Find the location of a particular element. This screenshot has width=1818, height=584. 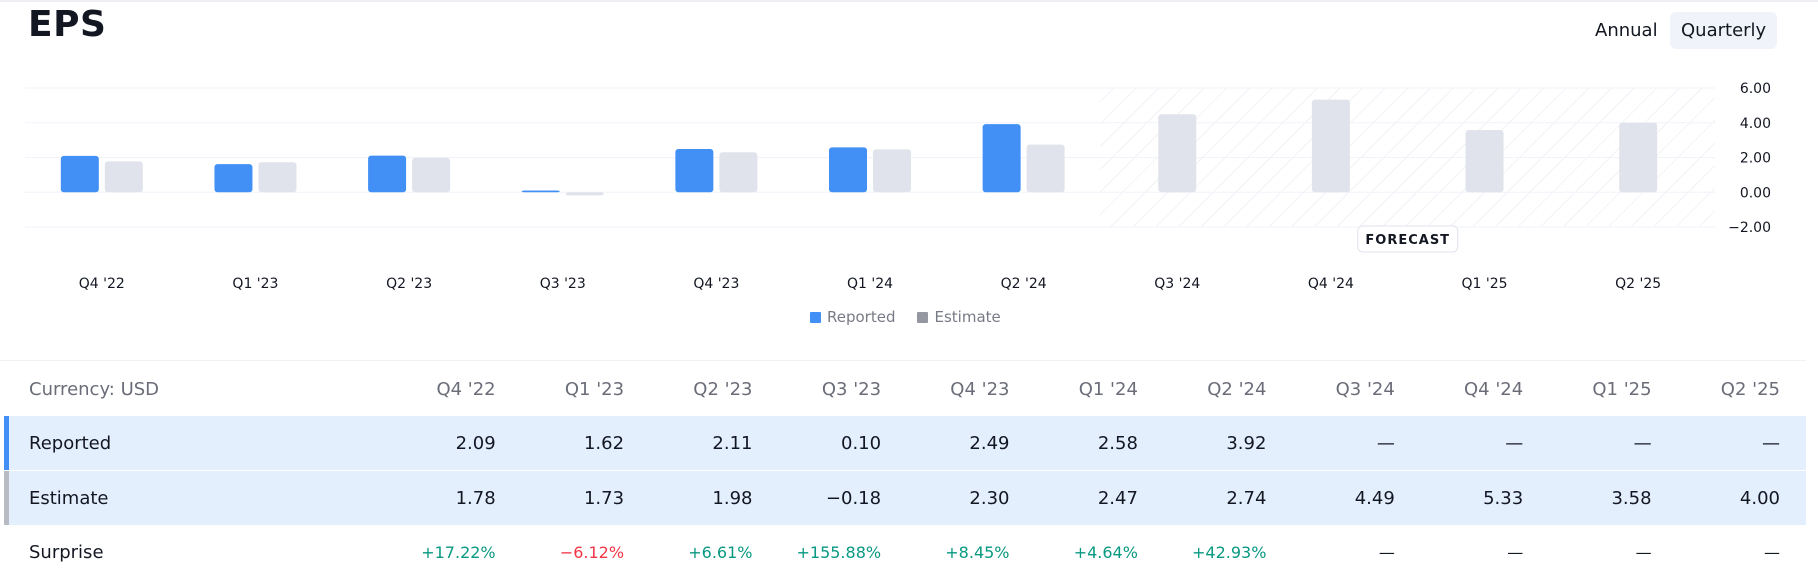

table-cell: 5.33 is located at coordinates (1459, 497).